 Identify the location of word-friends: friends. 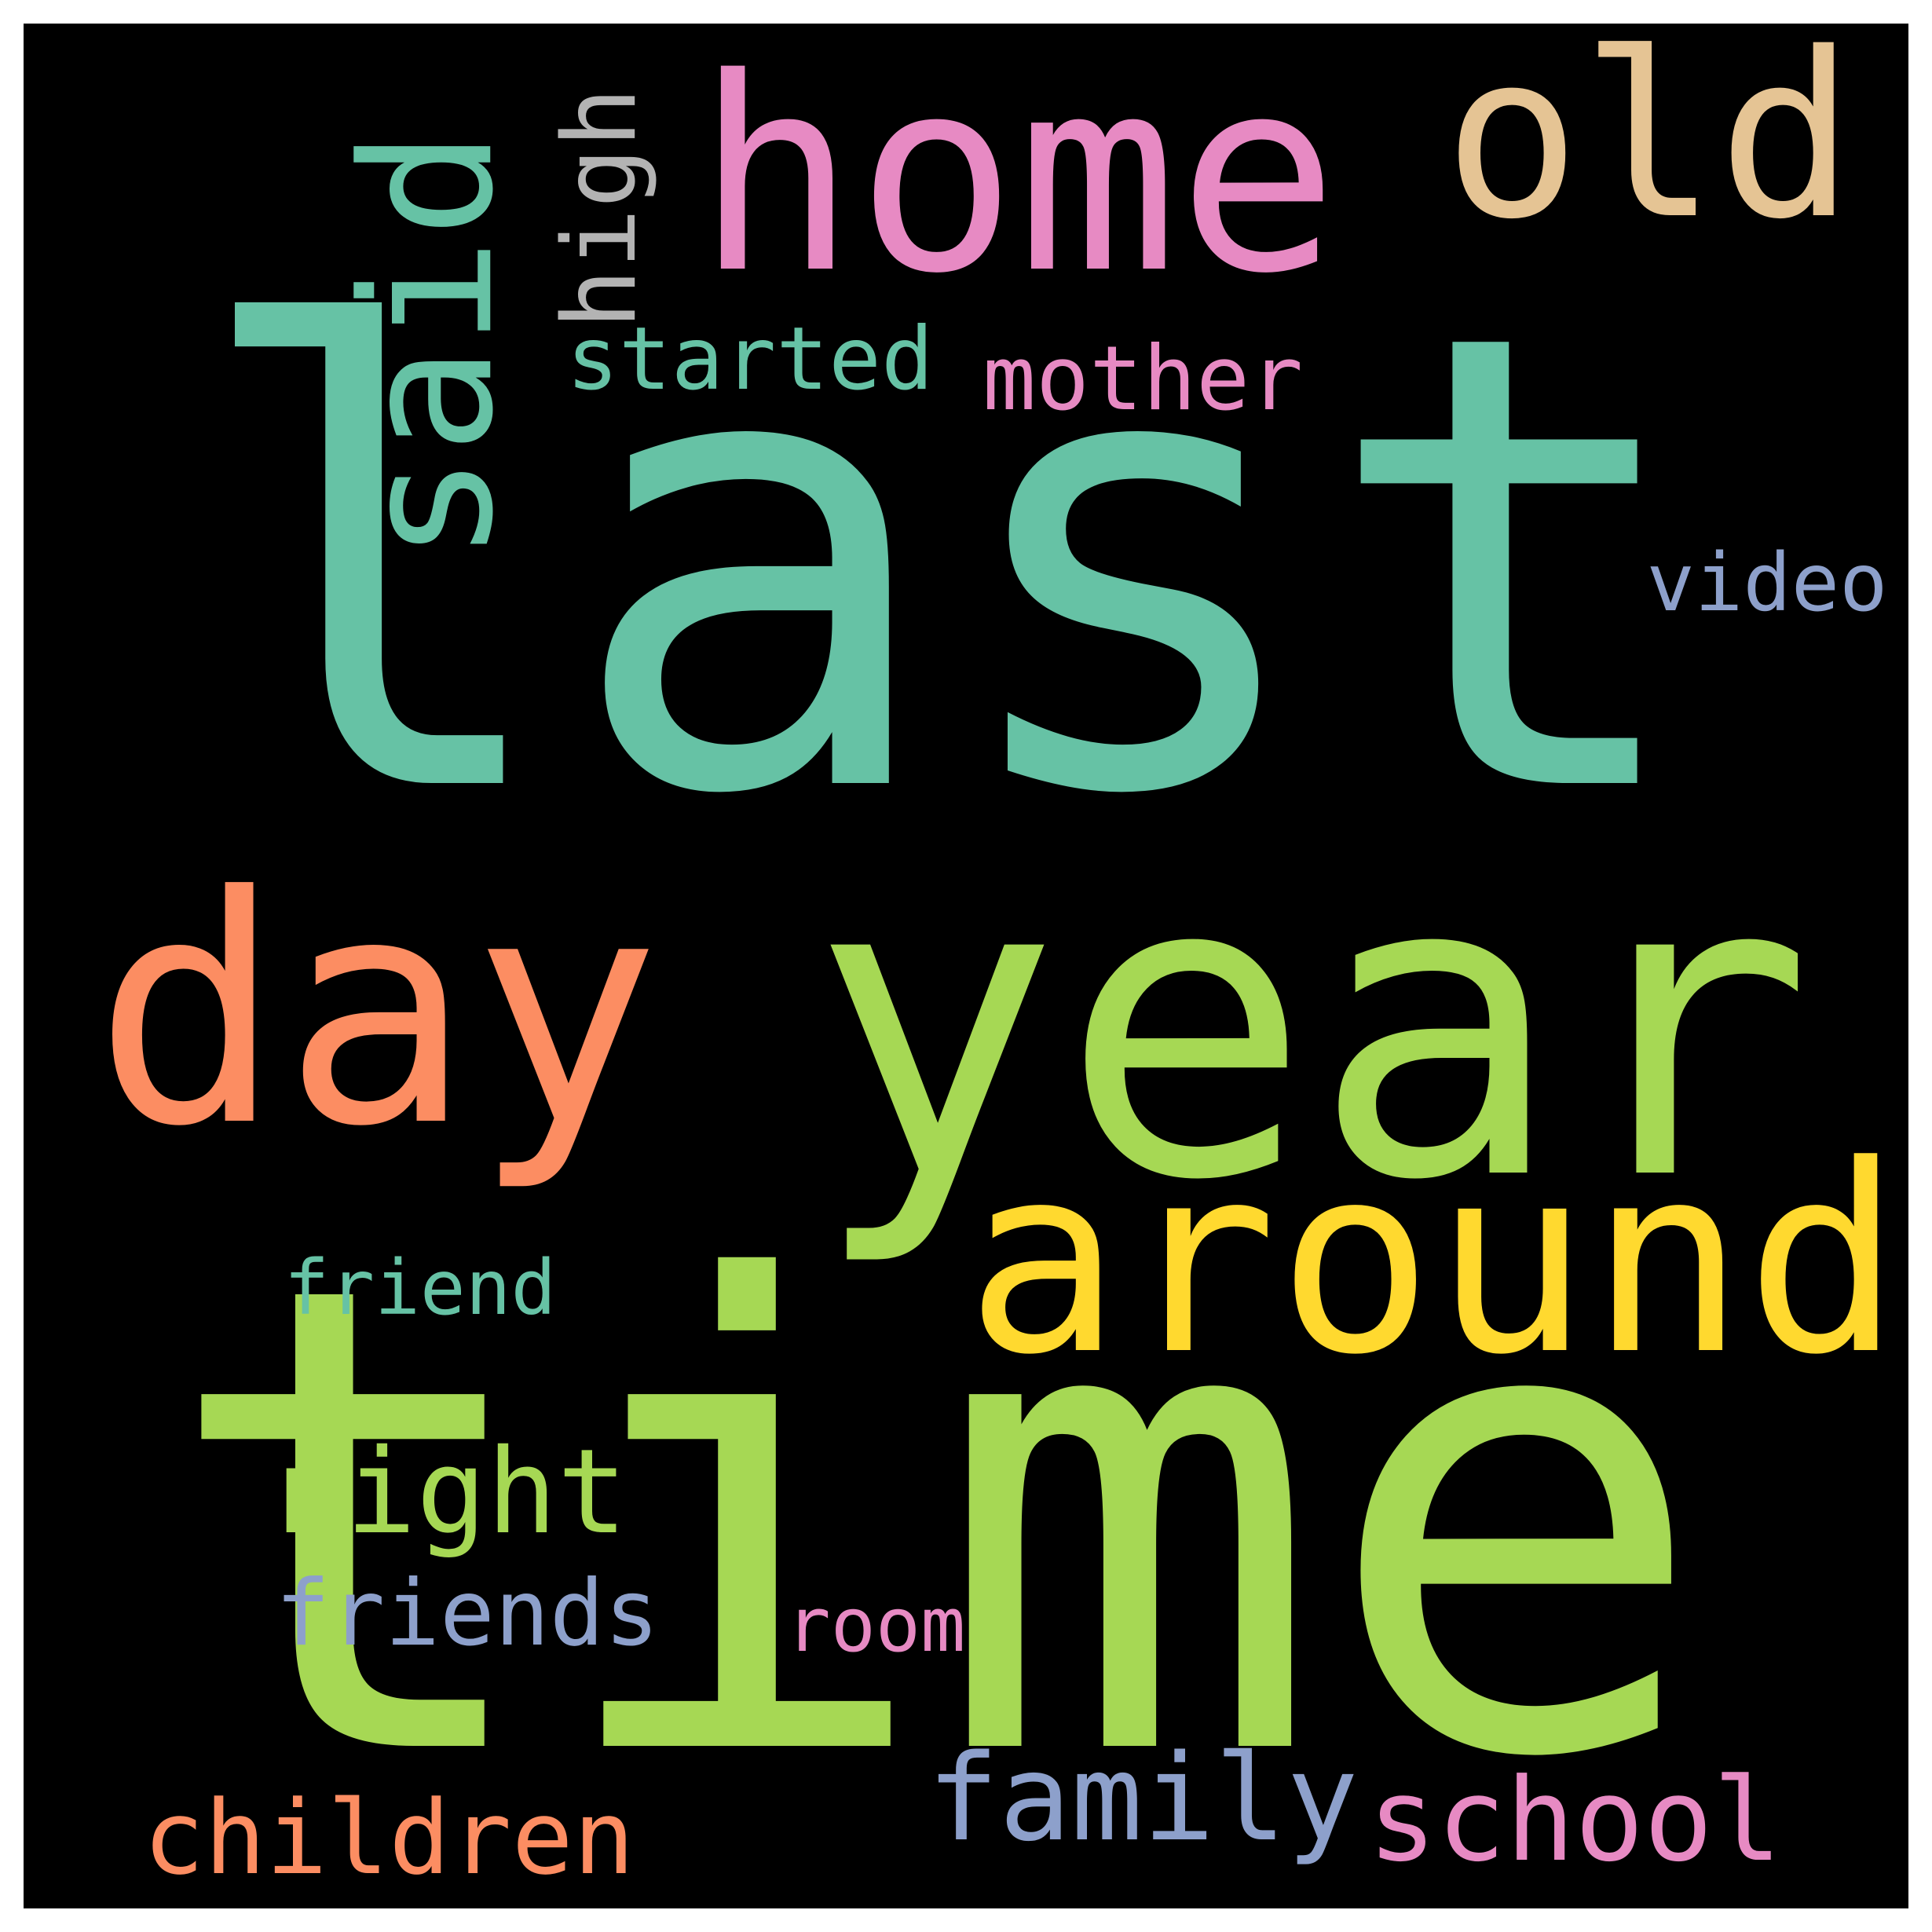
(468, 1614).